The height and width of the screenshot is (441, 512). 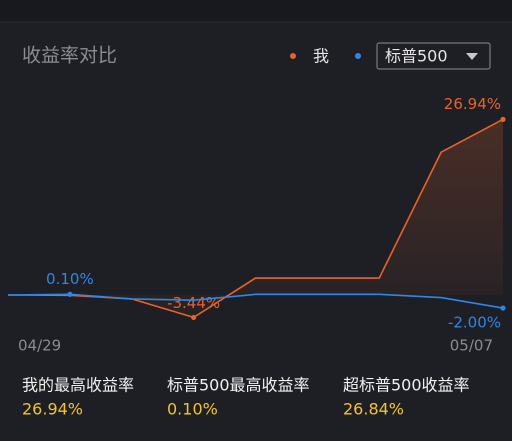 I want to click on stat-value: 0.10%, so click(x=192, y=409).